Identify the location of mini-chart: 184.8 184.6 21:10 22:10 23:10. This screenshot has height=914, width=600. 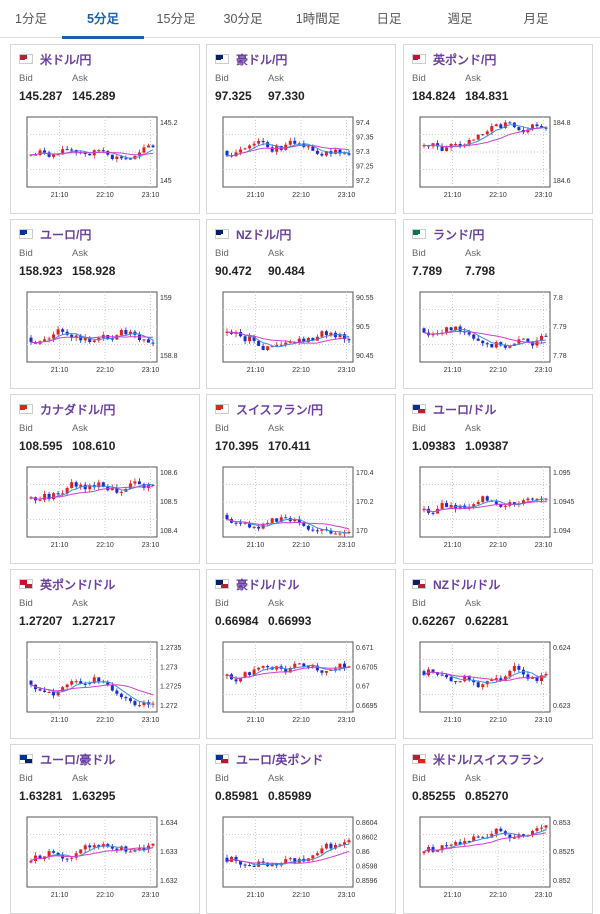
(500, 160).